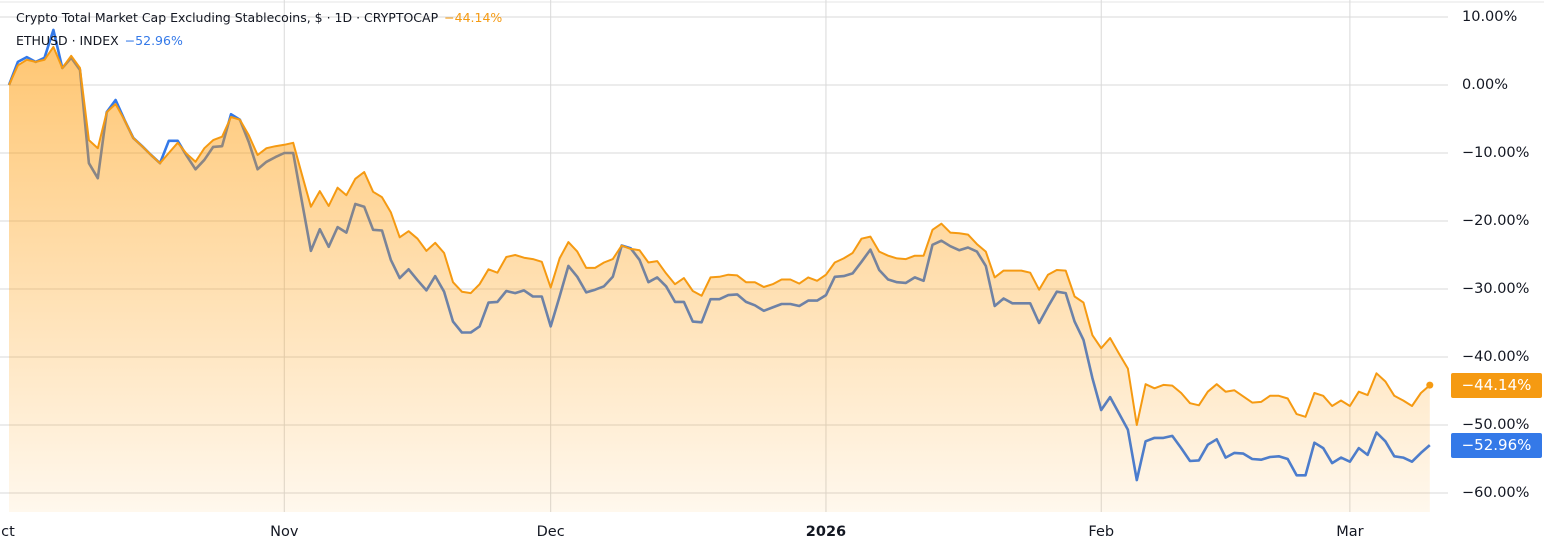 The width and height of the screenshot is (1544, 551). What do you see at coordinates (1490, 17) in the screenshot?
I see `y-tick-label: 10.00%` at bounding box center [1490, 17].